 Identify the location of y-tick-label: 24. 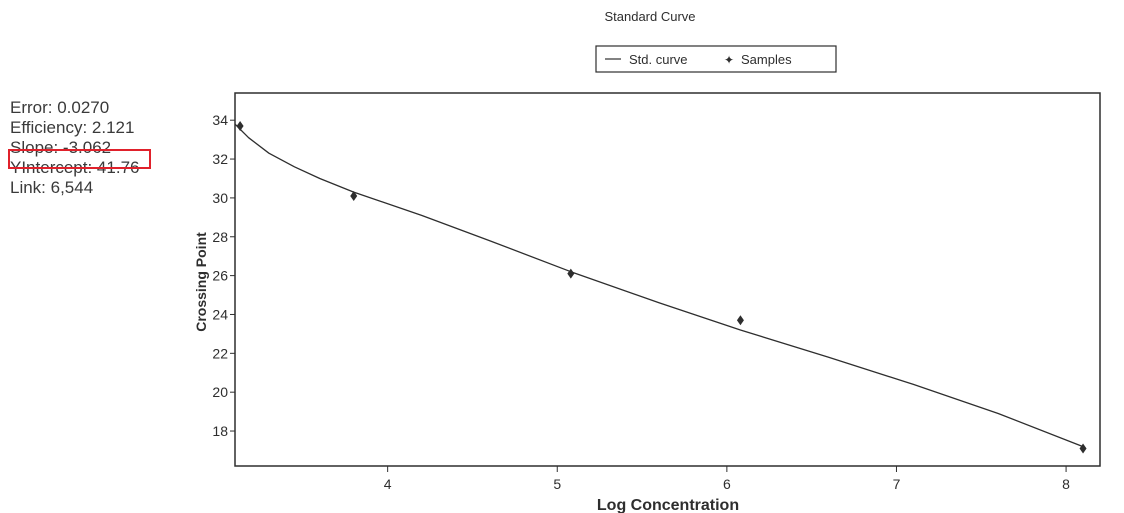
(220, 314).